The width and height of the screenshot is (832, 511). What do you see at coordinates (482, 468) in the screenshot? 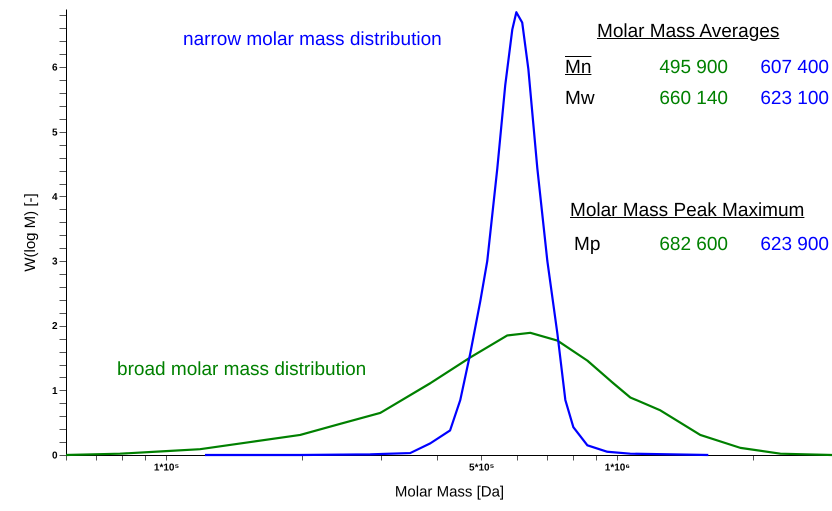
I see `x-tick-label: 5*10⁵` at bounding box center [482, 468].